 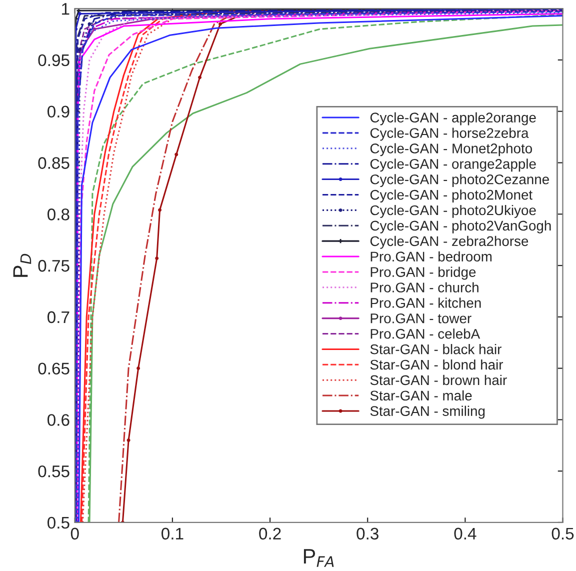 What do you see at coordinates (437, 364) in the screenshot?
I see `legend-label: Star-GAN - blond hair` at bounding box center [437, 364].